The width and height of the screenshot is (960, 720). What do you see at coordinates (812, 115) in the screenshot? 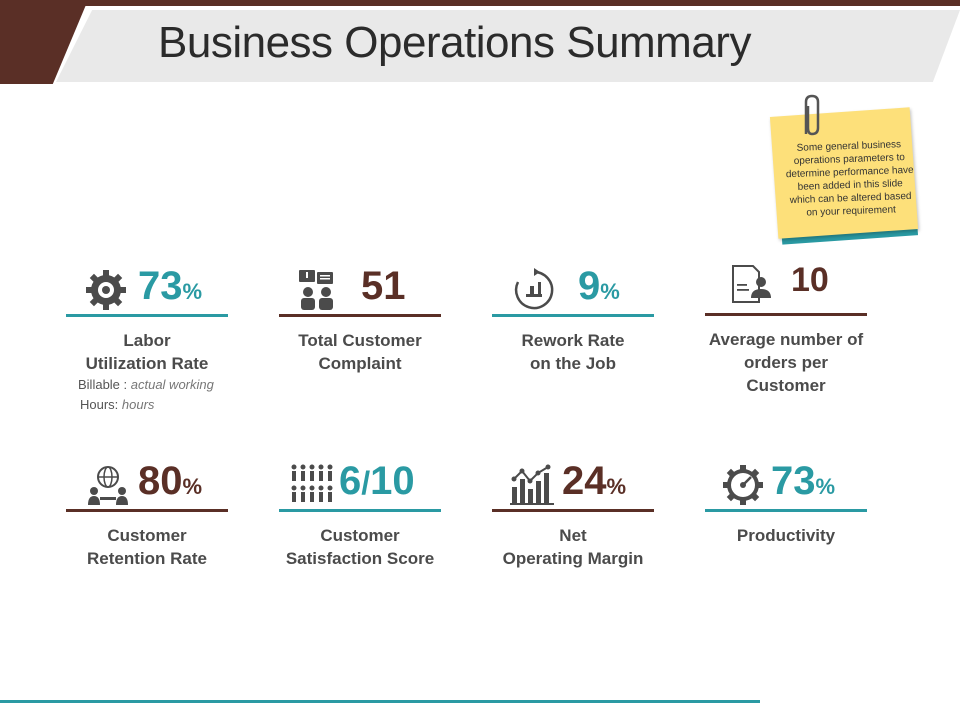
I see `paperclip-icon` at bounding box center [812, 115].